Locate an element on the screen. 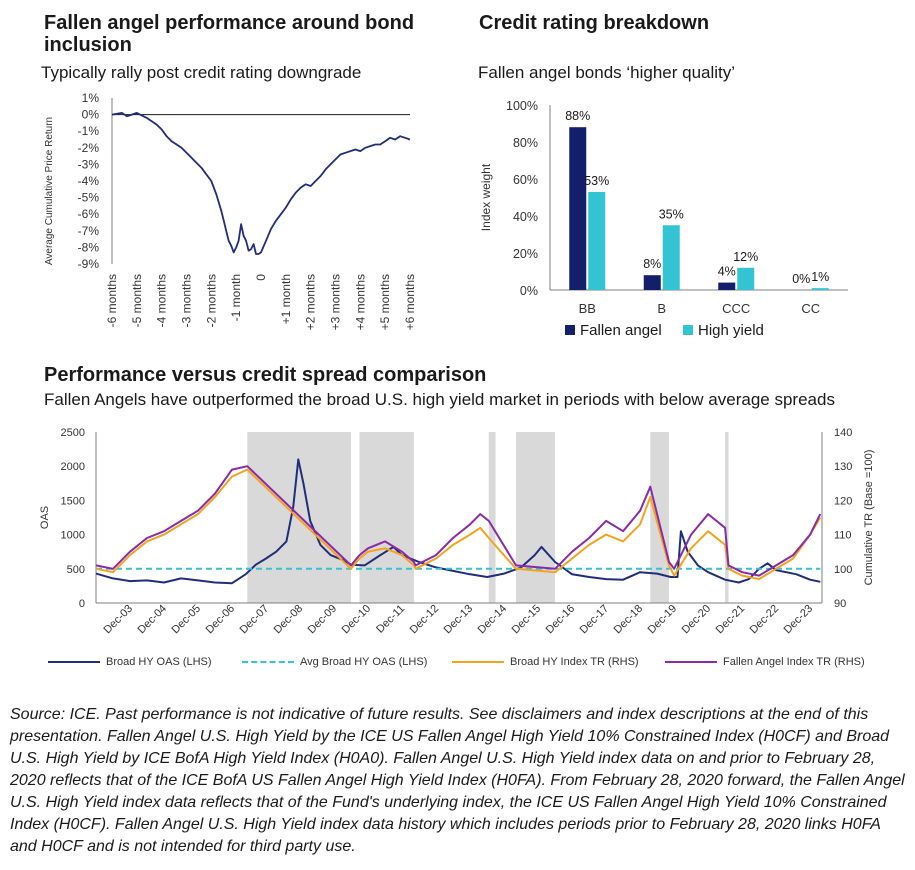  x-tick-label: +4 months is located at coordinates (360, 302).